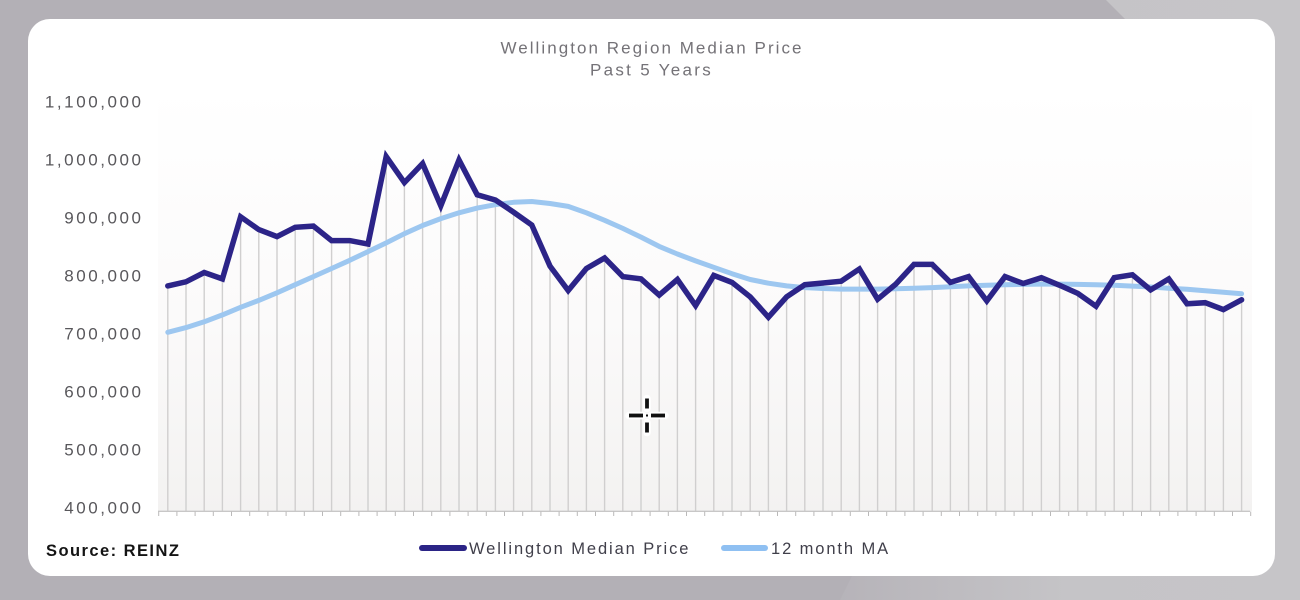 The width and height of the screenshot is (1300, 600). What do you see at coordinates (651, 48) in the screenshot?
I see `svg-text: Wellington Region Median Price` at bounding box center [651, 48].